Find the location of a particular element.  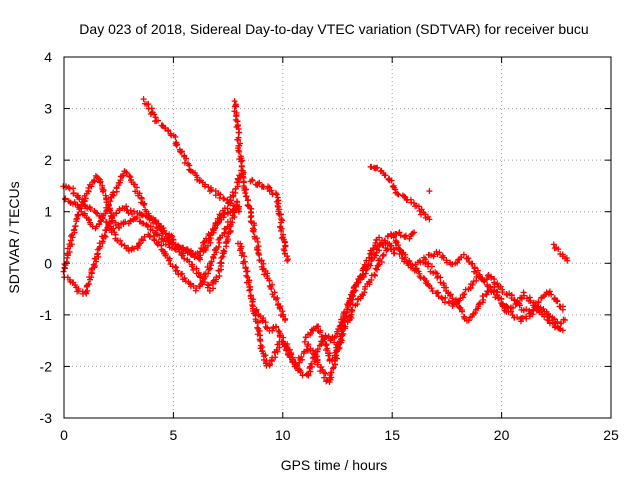

x-tick-label: 25 is located at coordinates (611, 435).